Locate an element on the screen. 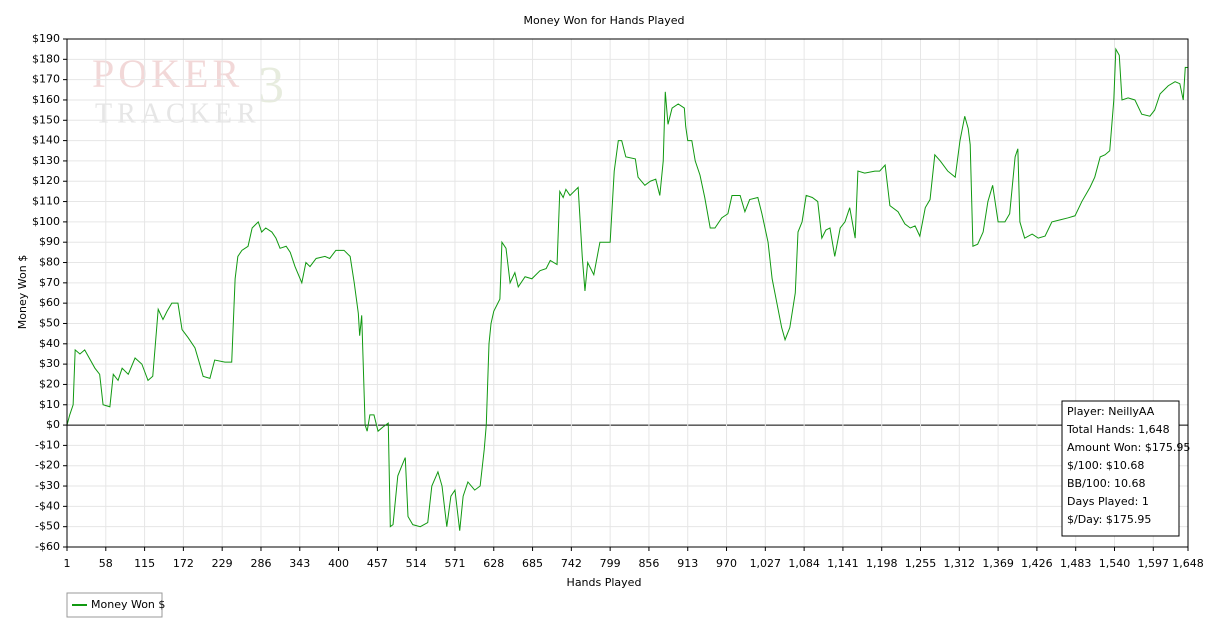 The image size is (1210, 632). x-tick-label: 172 is located at coordinates (183, 563).